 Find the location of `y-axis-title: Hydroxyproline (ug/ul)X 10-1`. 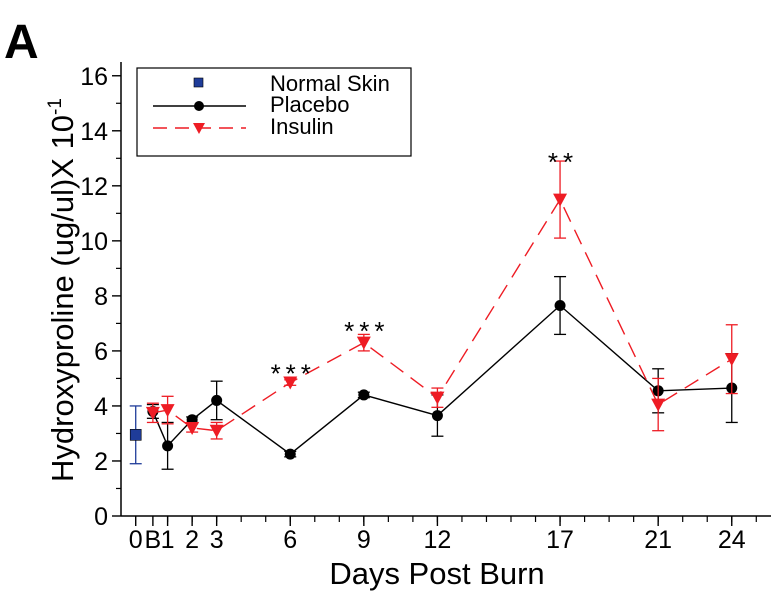

y-axis-title: Hydroxyproline (ug/ul)X 10-1 is located at coordinates (62, 290).